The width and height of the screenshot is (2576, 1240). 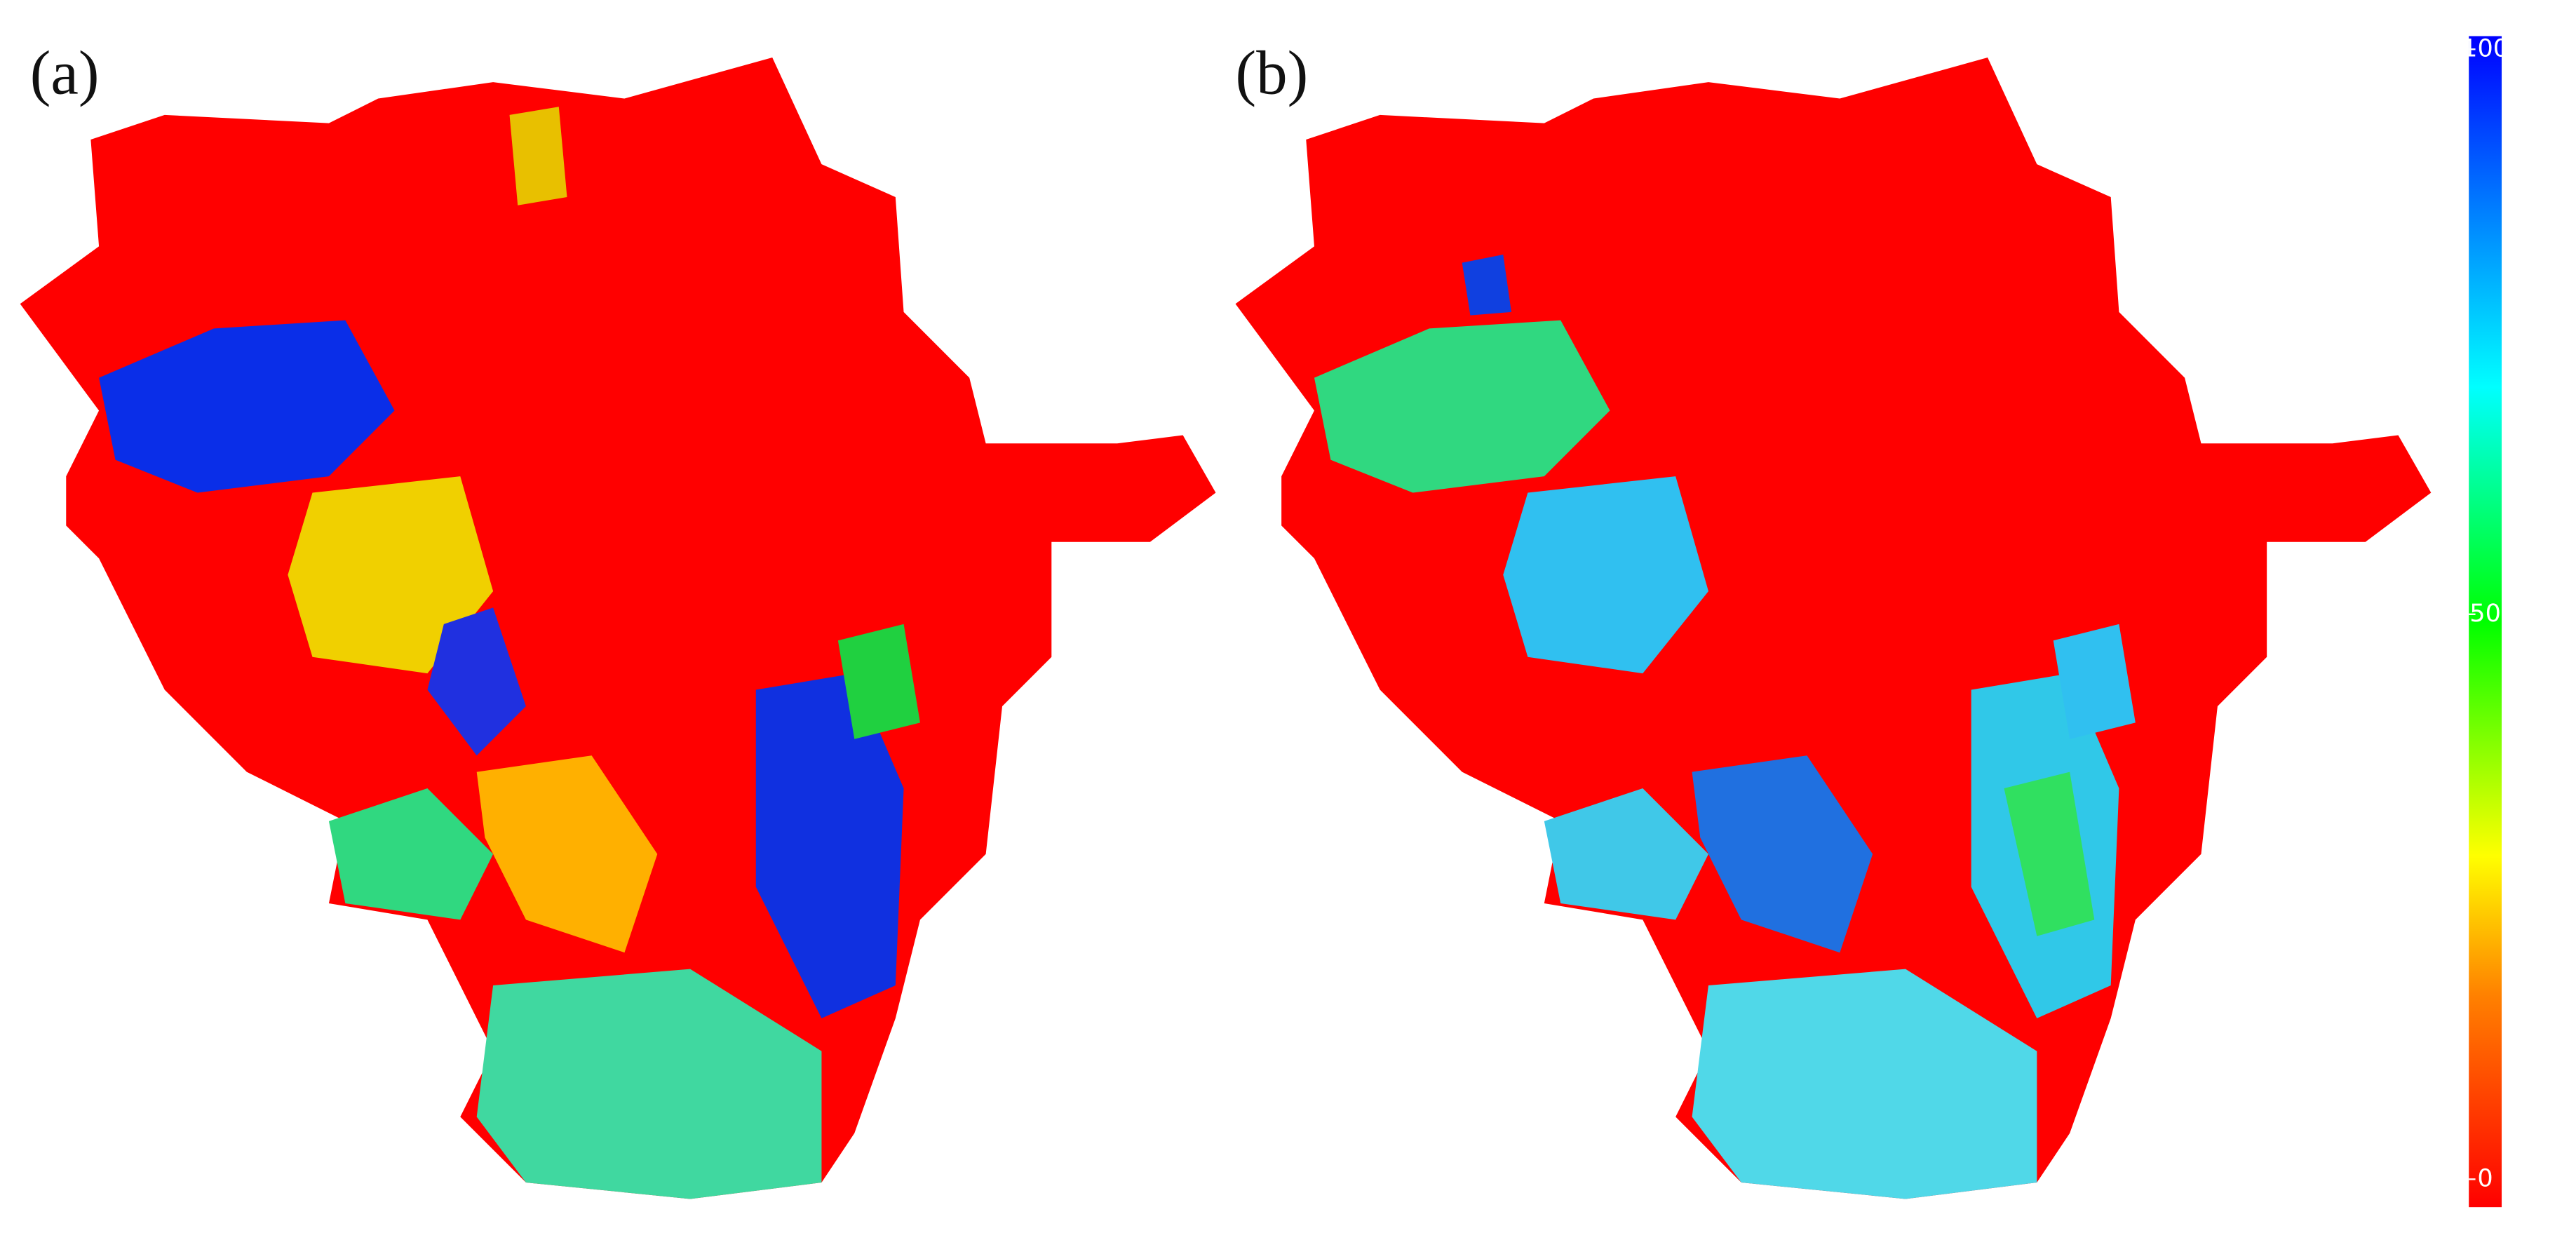 What do you see at coordinates (2485, 48) in the screenshot?
I see `colorbar-tick-label: 100` at bounding box center [2485, 48].